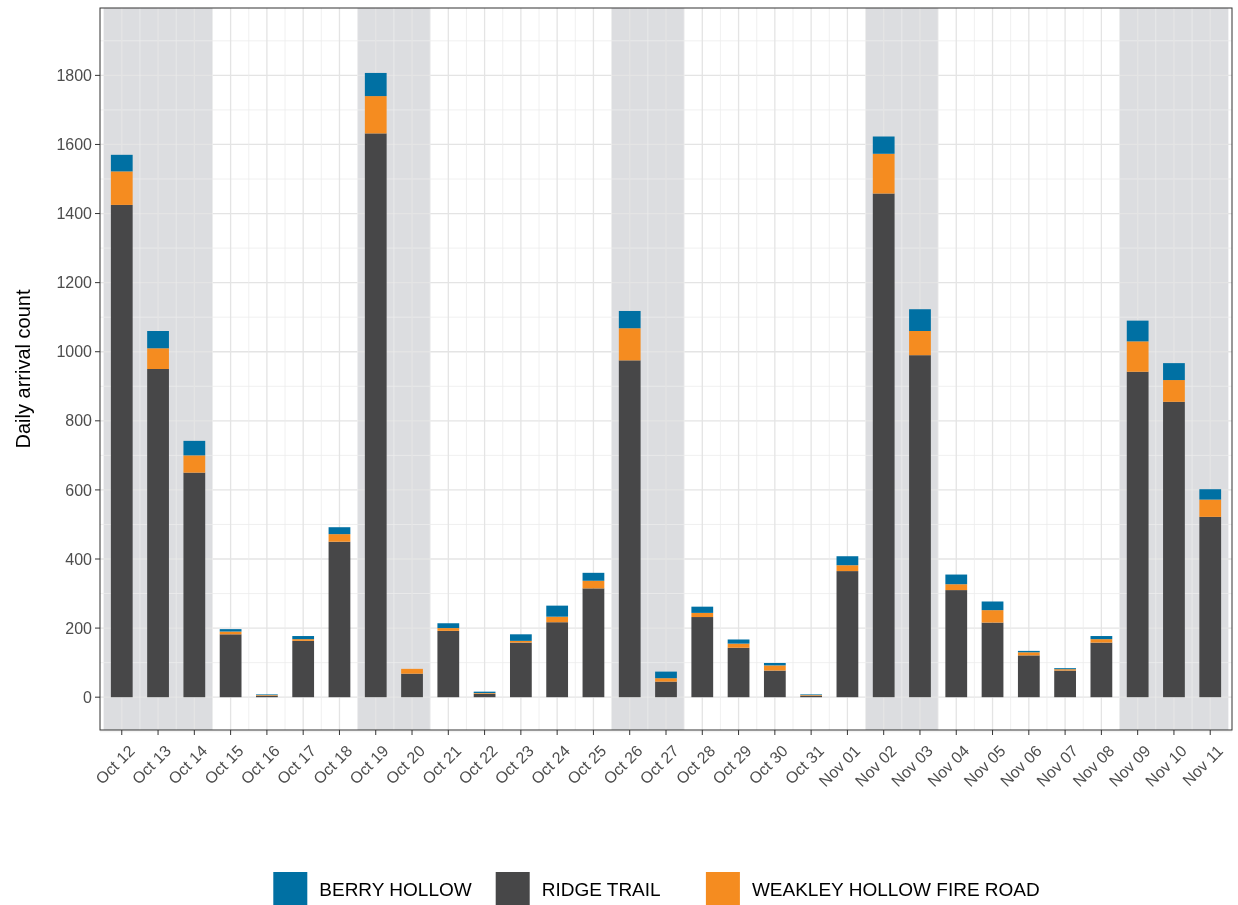 This screenshot has height=905, width=1238. What do you see at coordinates (79, 628) in the screenshot?
I see `y-tick-label: 200` at bounding box center [79, 628].